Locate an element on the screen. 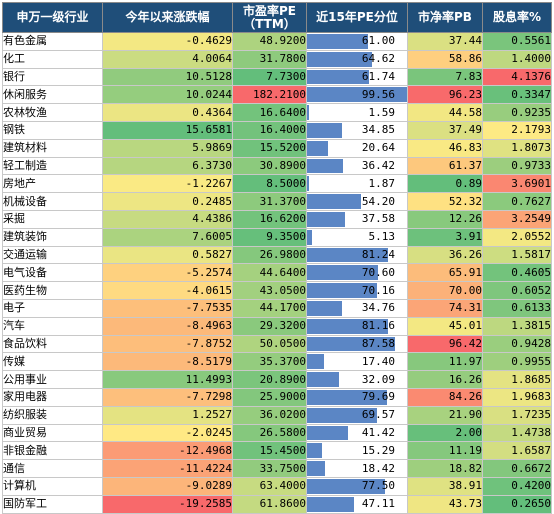 This screenshot has height=514, width=554. pe-percentile-value: 64.62 is located at coordinates (378, 59).